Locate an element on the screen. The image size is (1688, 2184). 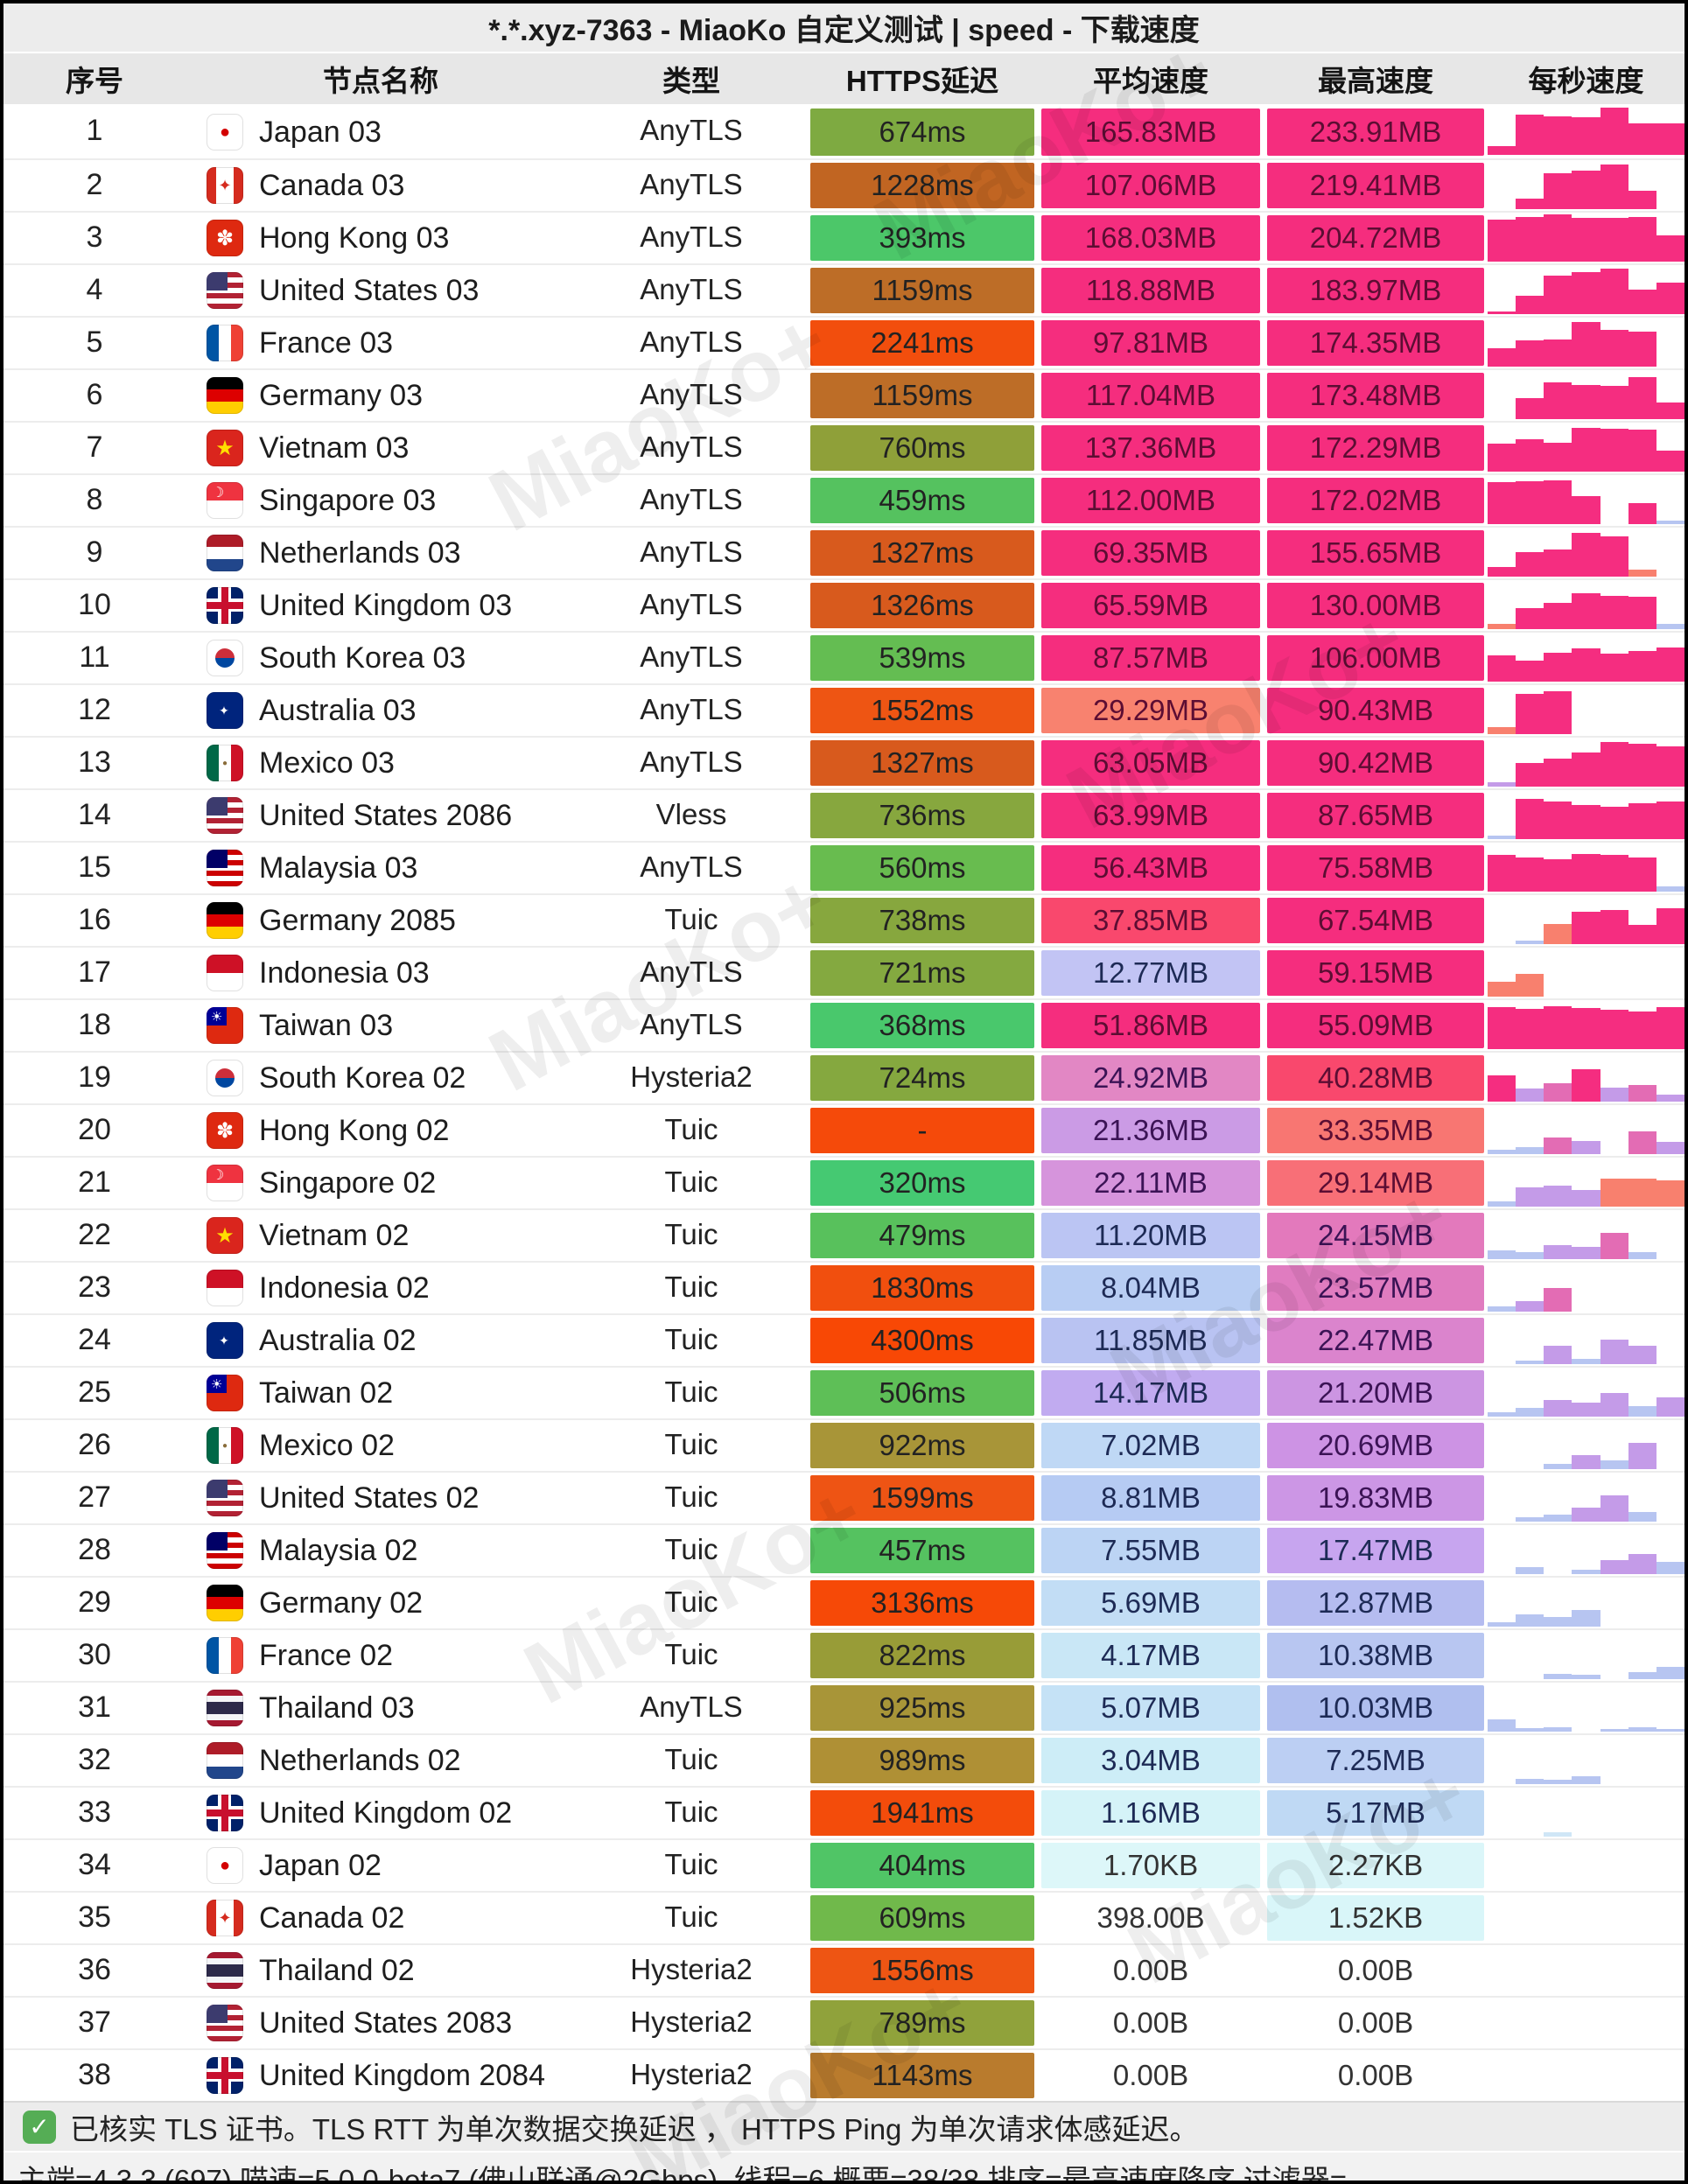
flag-japan-icon is located at coordinates (225, 1865).